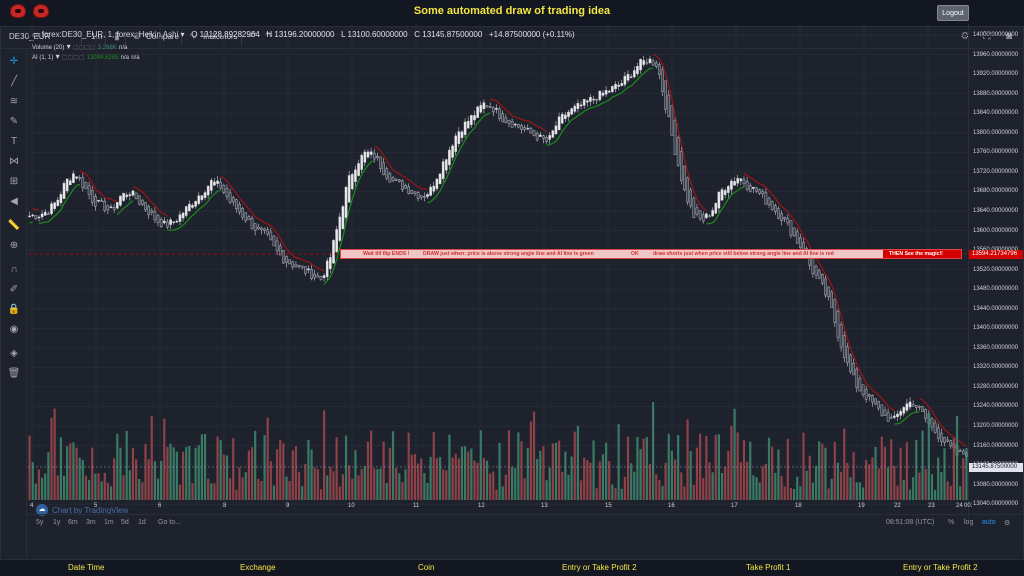 This screenshot has width=1024, height=576. Describe the element at coordinates (14, 353) in the screenshot. I see `layers-icon: ◈` at that location.